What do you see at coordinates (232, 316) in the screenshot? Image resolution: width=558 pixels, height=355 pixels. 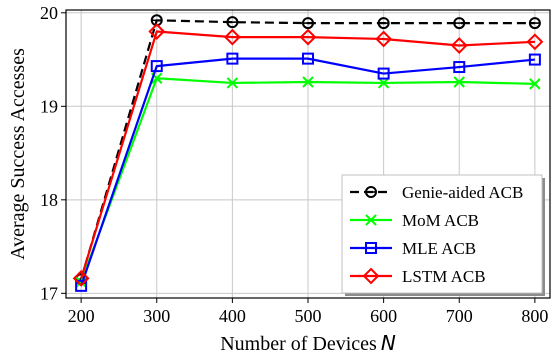 I see `x-tick-label-400: 400` at bounding box center [232, 316].